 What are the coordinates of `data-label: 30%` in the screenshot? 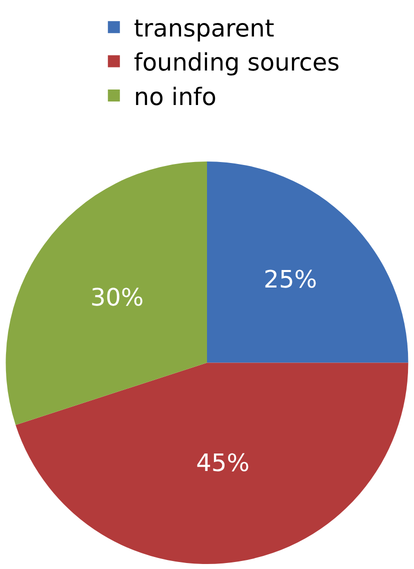 It's located at (117, 297).